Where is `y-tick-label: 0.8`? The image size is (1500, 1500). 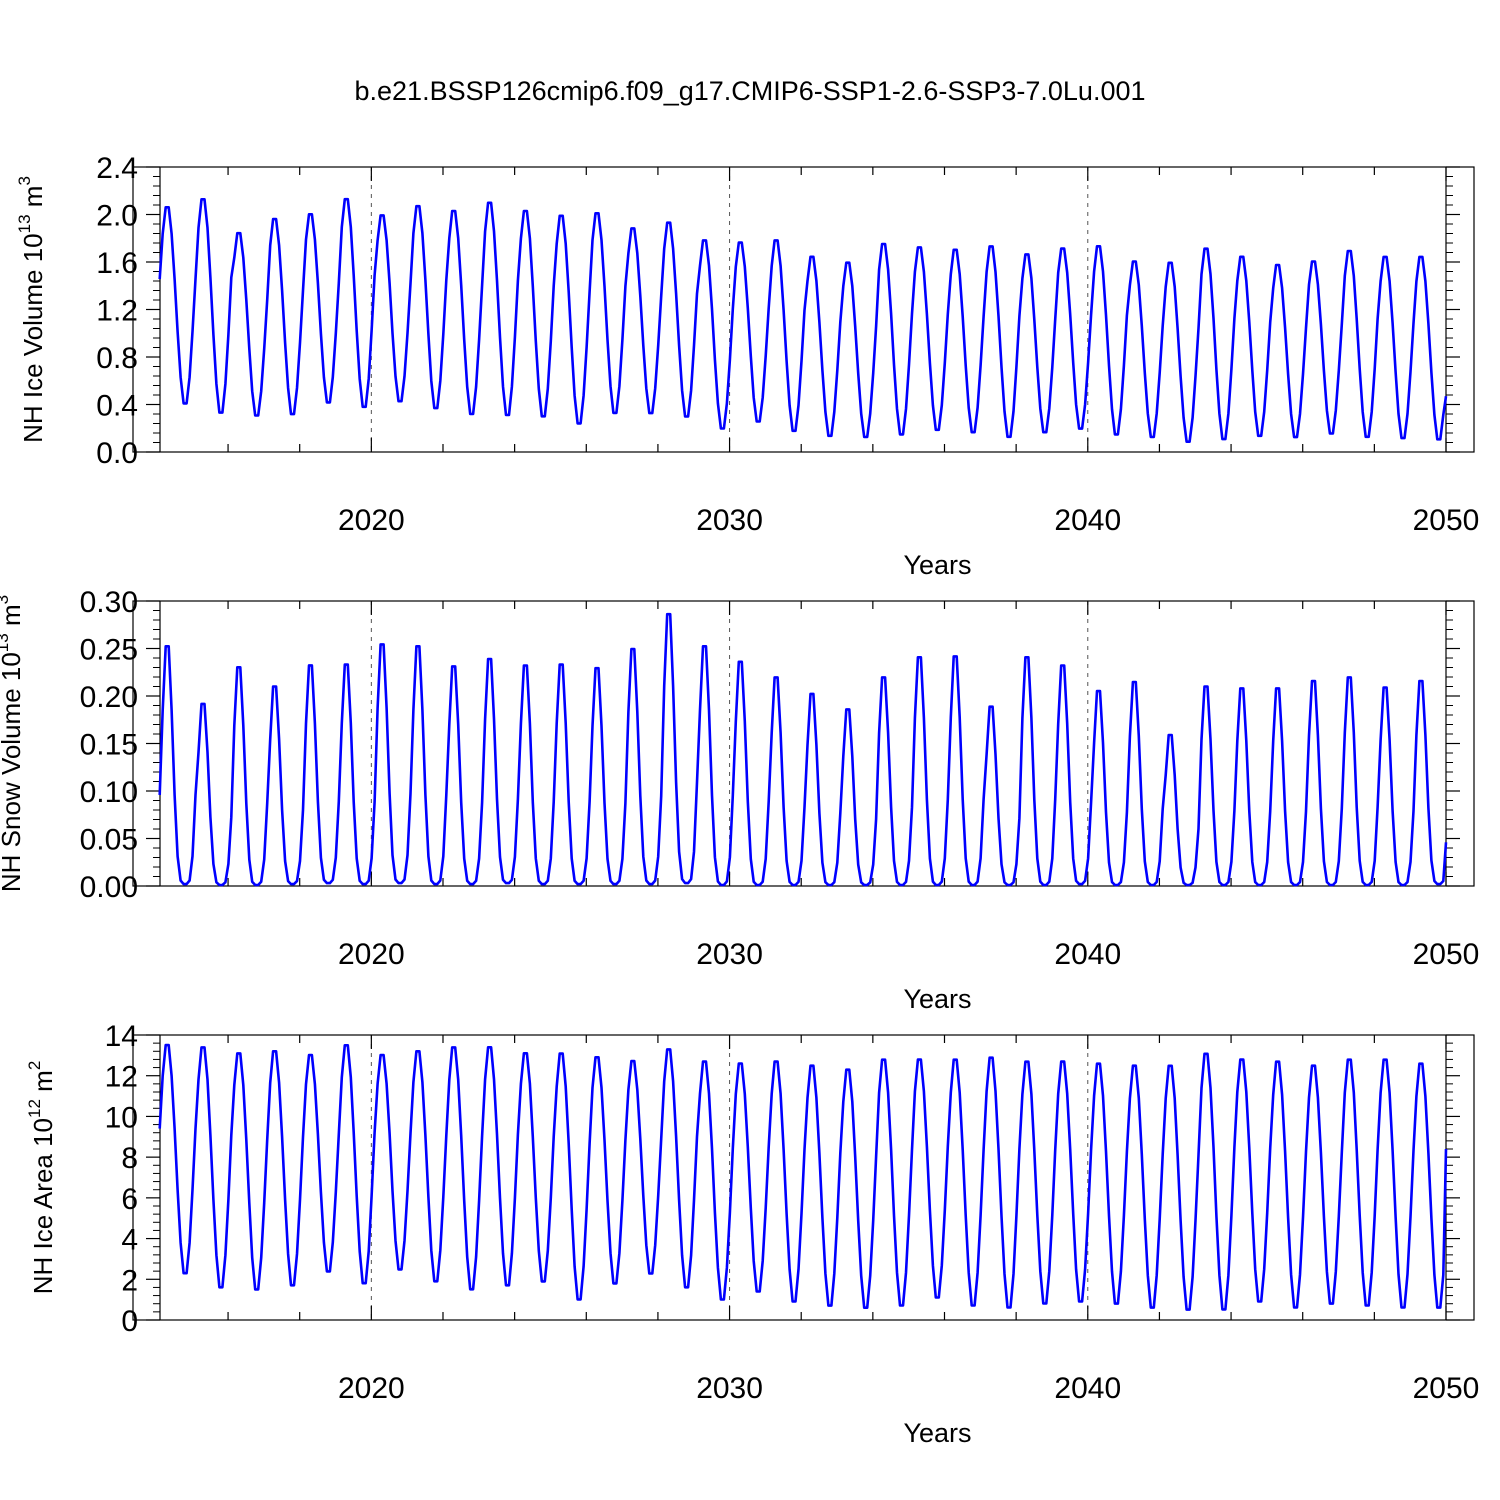 y-tick-label: 0.8 is located at coordinates (117, 358).